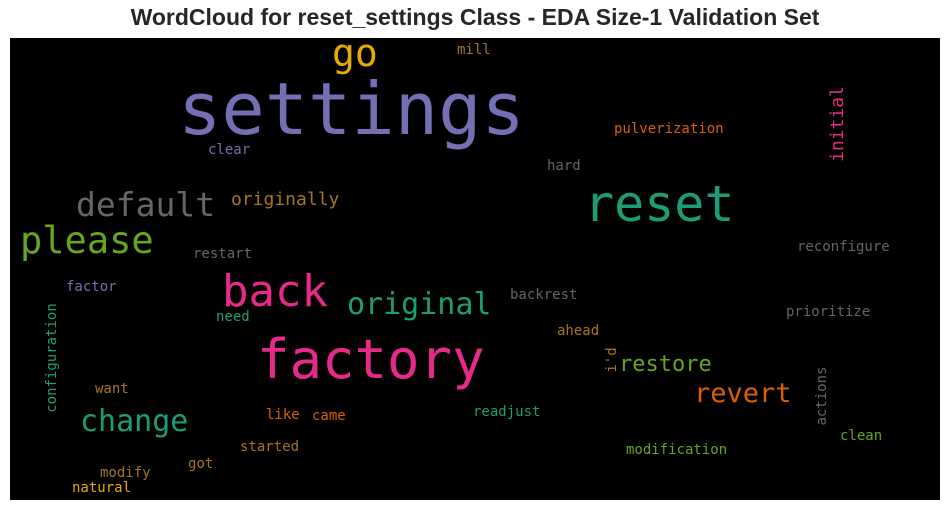 The image size is (950, 511). Describe the element at coordinates (659, 204) in the screenshot. I see `word-reset: reset` at that location.